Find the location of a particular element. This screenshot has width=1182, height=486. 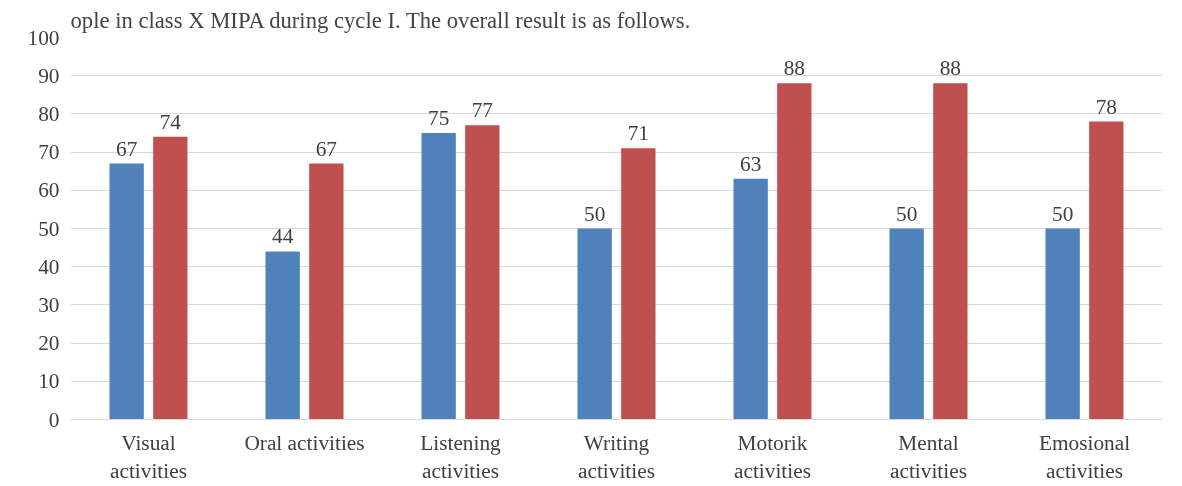

y-tick-label: 20 is located at coordinates (49, 343).